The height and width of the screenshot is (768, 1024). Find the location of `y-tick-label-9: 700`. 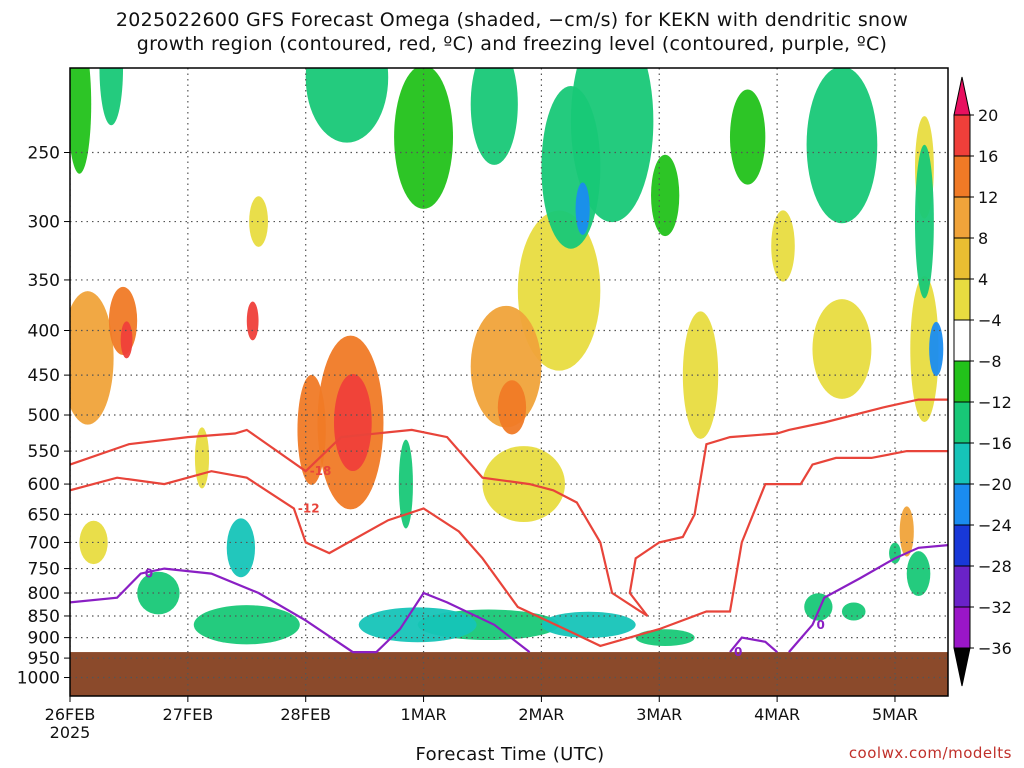

y-tick-label-9: 700 is located at coordinates (44, 543).